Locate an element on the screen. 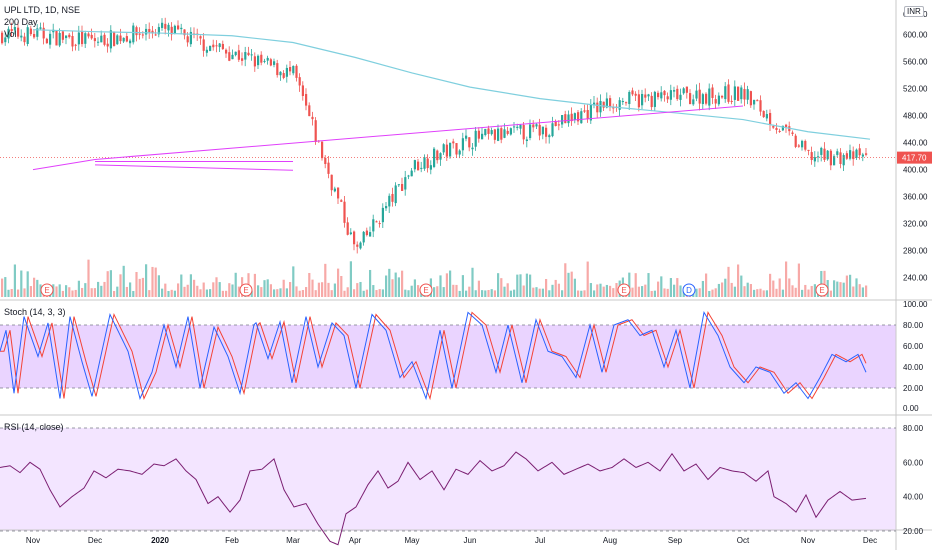 The width and height of the screenshot is (932, 550). event-marker is located at coordinates (822, 290).